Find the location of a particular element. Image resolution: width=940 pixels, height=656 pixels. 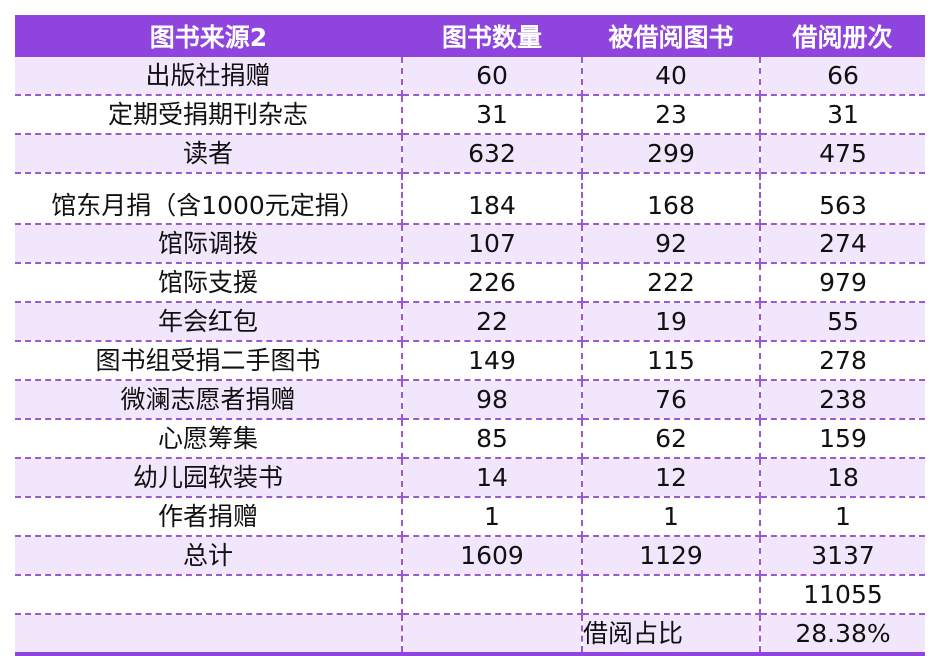

table-row: 作者捐赠 1 1 1 is located at coordinates (470, 517).